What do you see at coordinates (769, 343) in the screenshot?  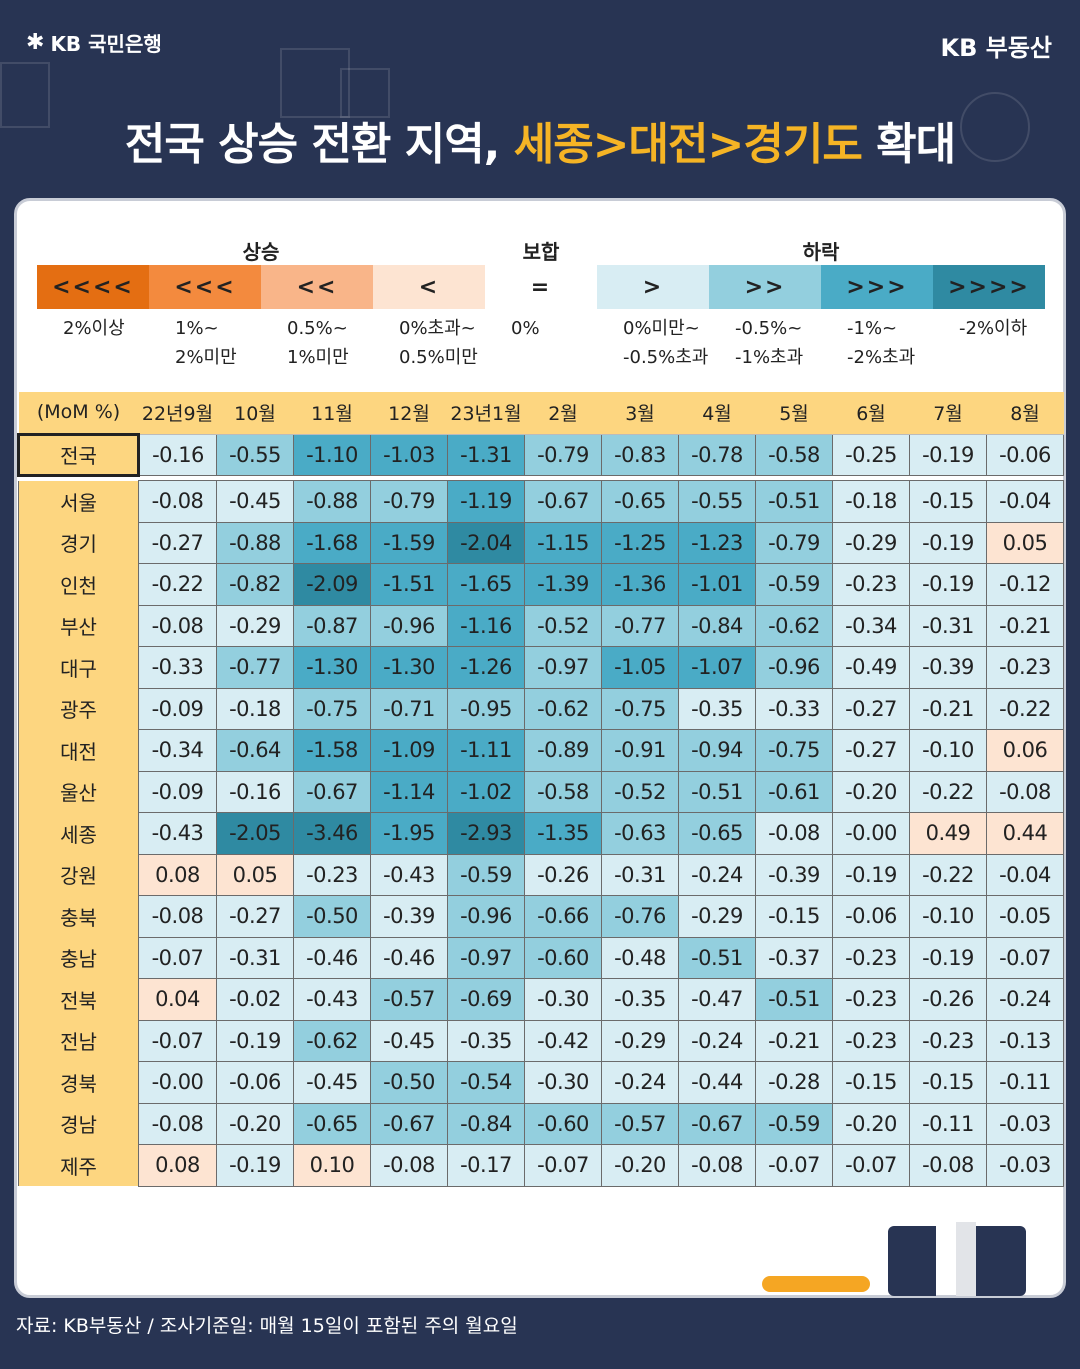 I see `legend-description: -0.5%~ -1%초과` at bounding box center [769, 343].